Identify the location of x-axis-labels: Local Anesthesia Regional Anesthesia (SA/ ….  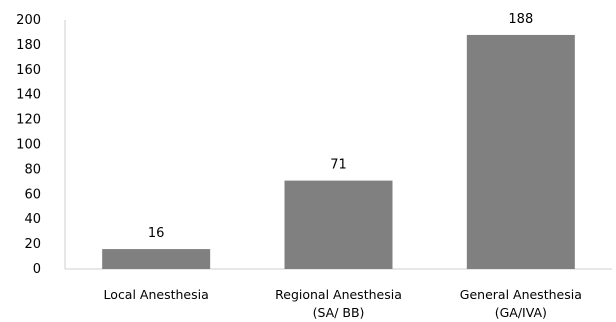
(343, 303).